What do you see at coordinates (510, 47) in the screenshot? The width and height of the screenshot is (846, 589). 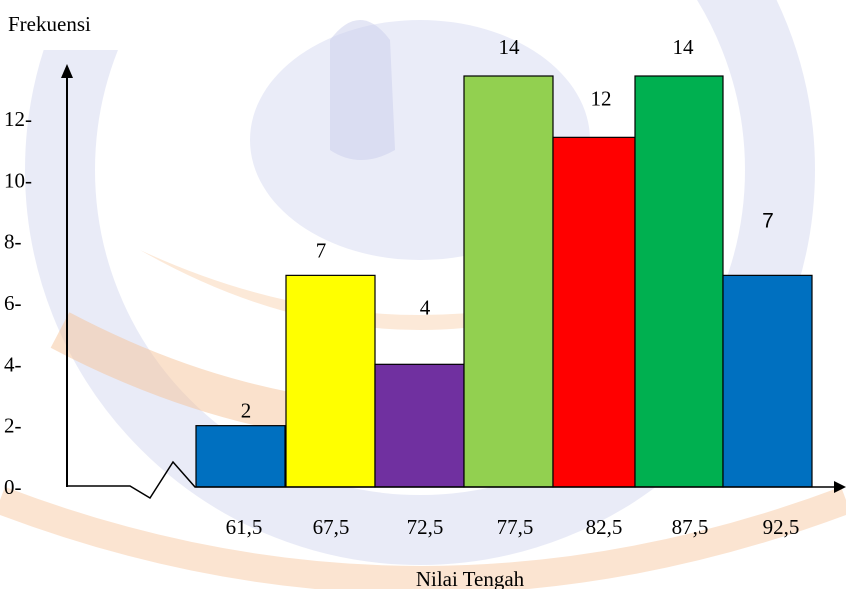 I see `data-label-4: 14` at bounding box center [510, 47].